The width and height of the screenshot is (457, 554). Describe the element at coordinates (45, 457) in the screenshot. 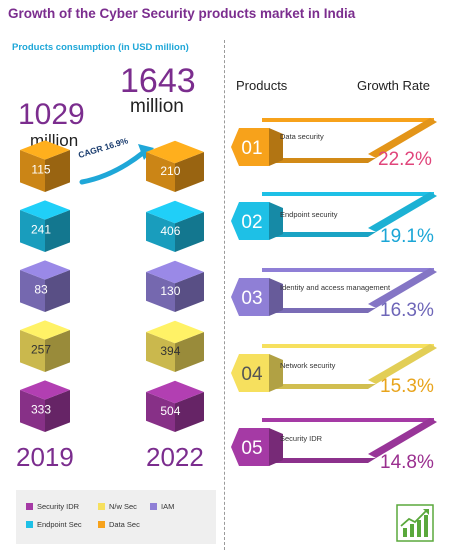

I see `year-label-2019: 2019` at that location.